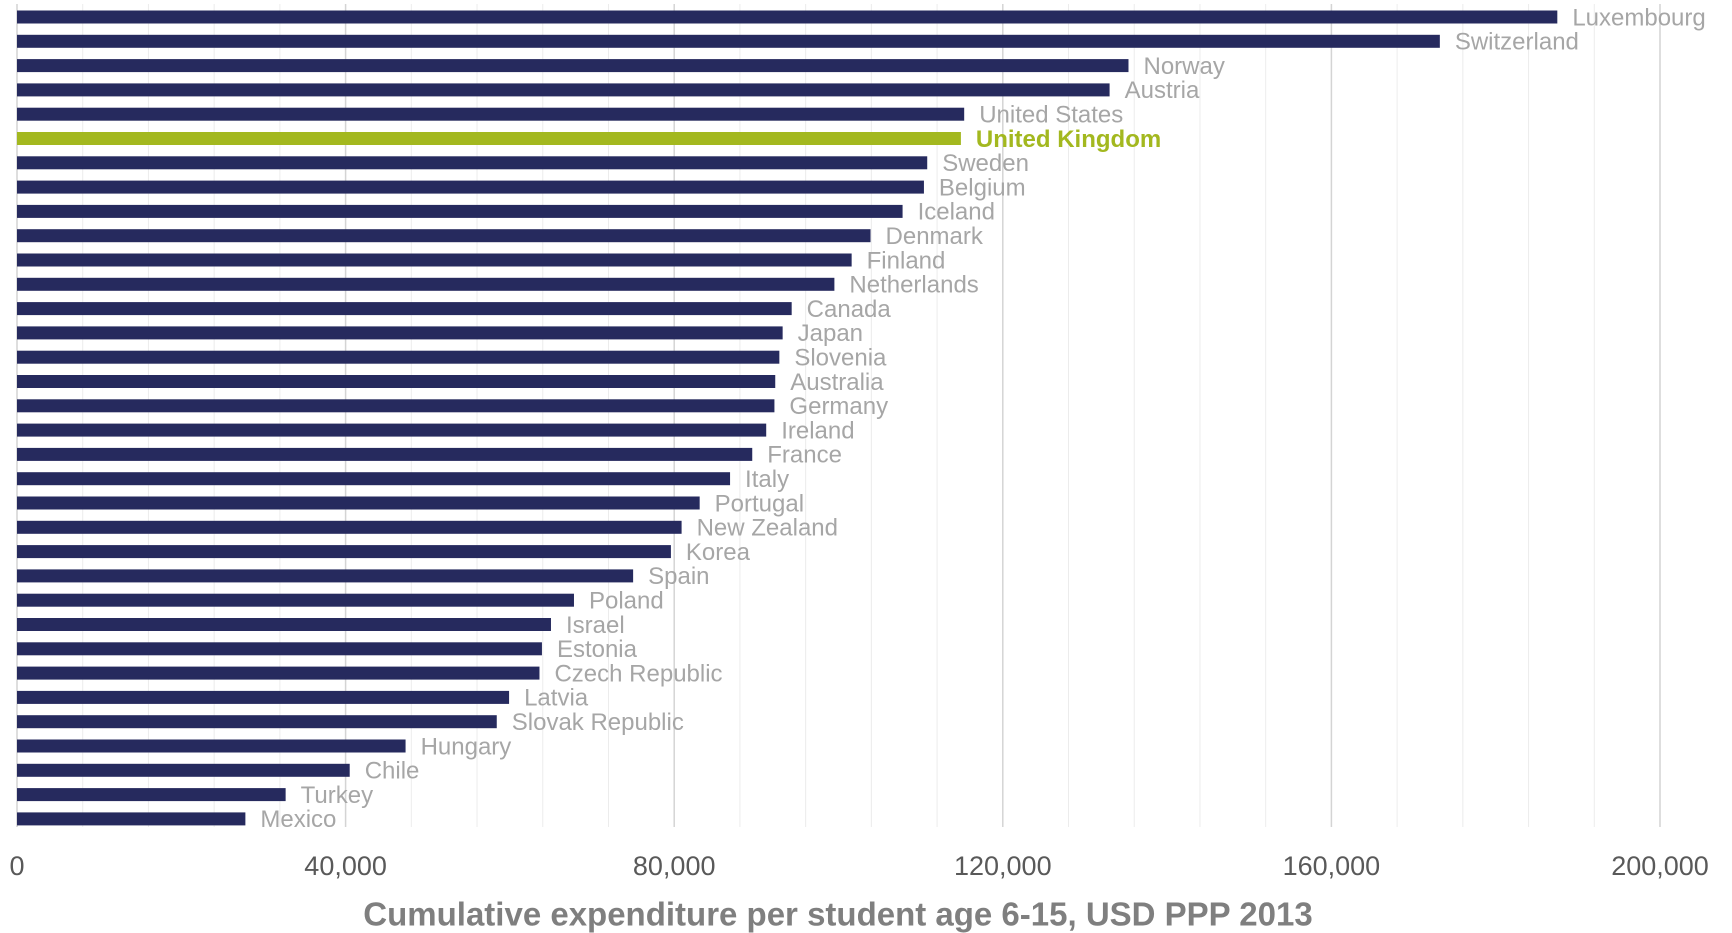 This screenshot has height=933, width=1732. What do you see at coordinates (838, 406) in the screenshot?
I see `bar-label: Germany` at bounding box center [838, 406].